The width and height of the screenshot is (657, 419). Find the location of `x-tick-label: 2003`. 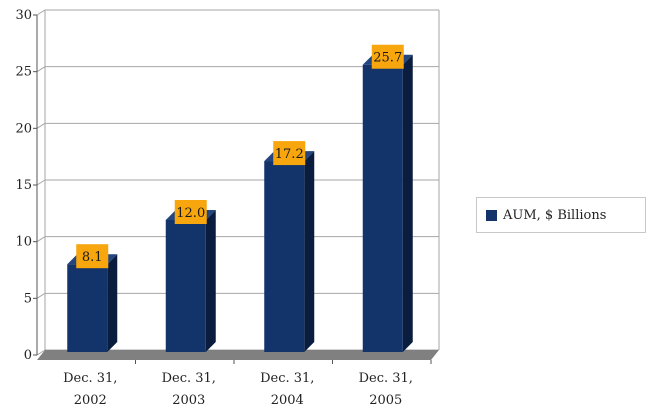

x-tick-label: 2003 is located at coordinates (188, 400).